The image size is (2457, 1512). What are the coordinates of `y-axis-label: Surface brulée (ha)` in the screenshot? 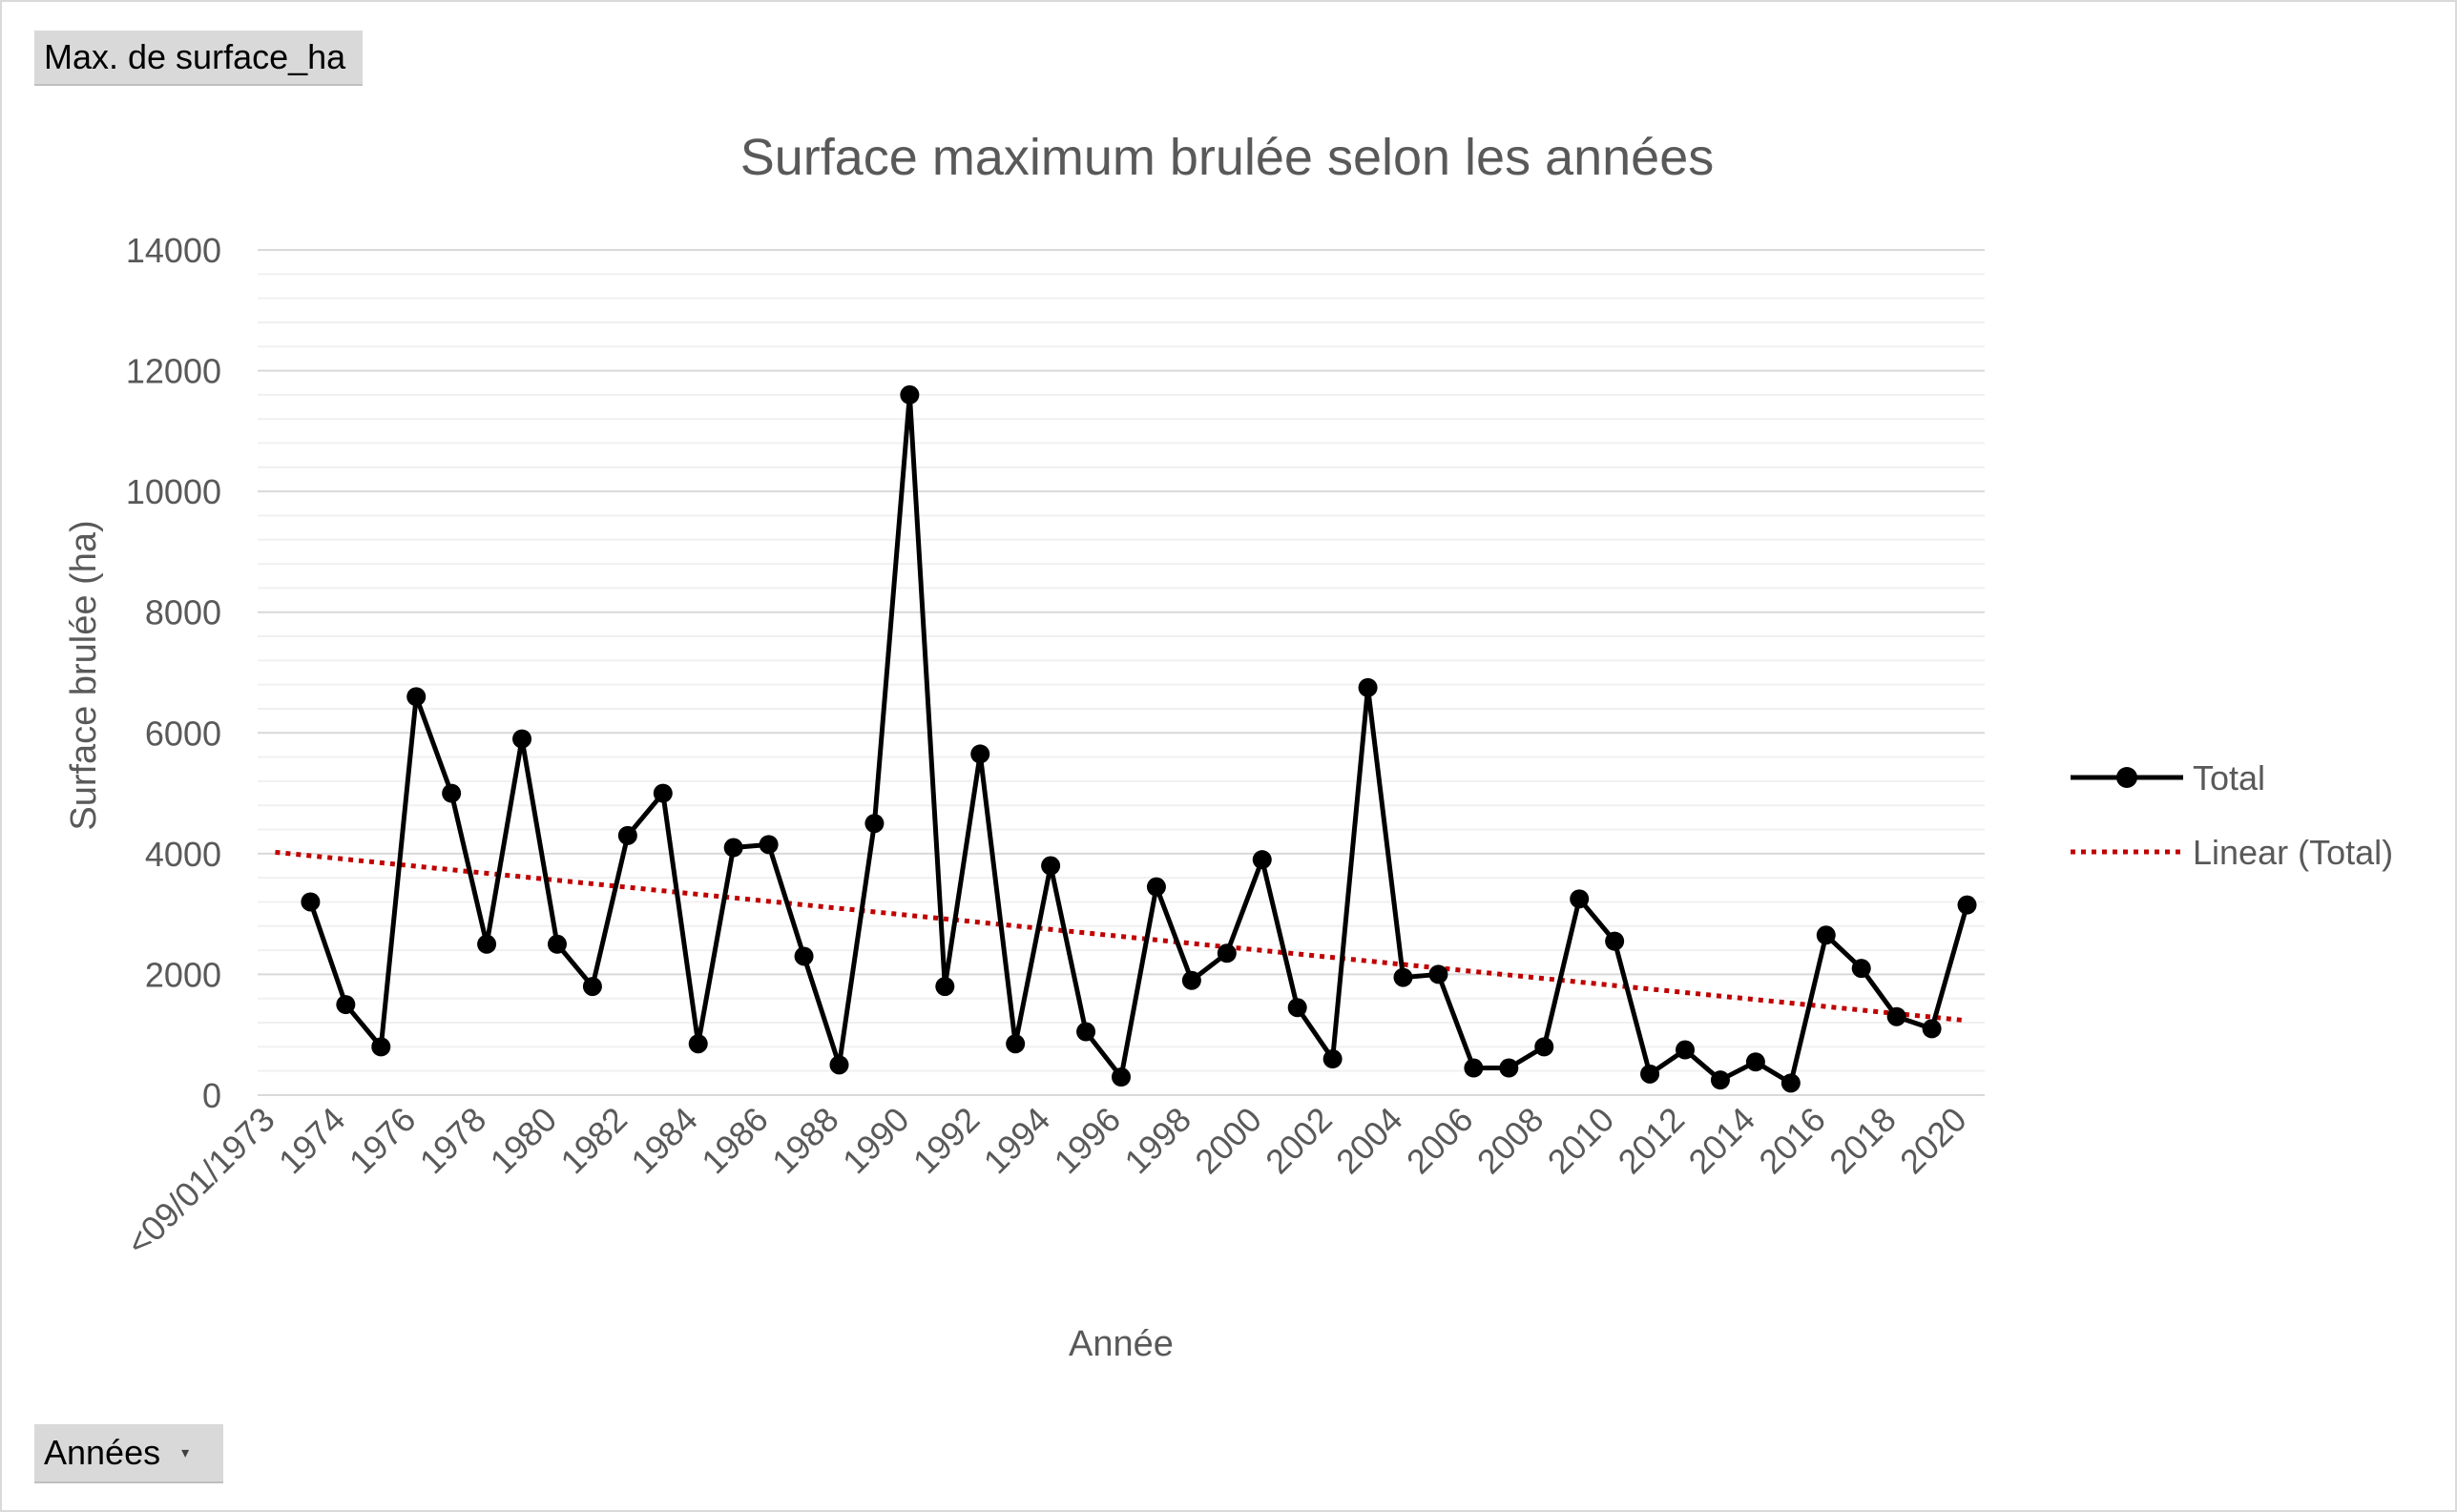 It's located at (84, 675).